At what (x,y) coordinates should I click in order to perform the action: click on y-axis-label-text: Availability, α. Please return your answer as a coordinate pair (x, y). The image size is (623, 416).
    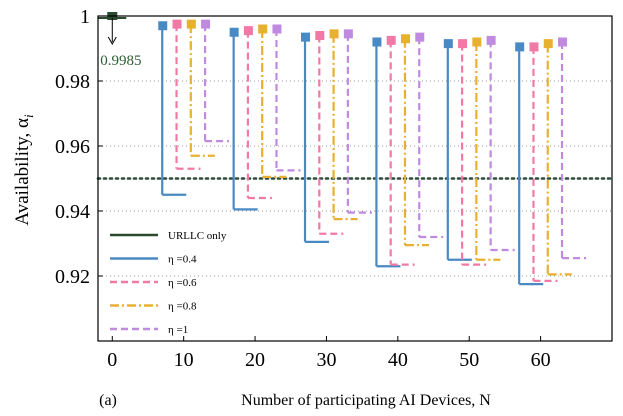
    Looking at the image, I should click on (22, 172).